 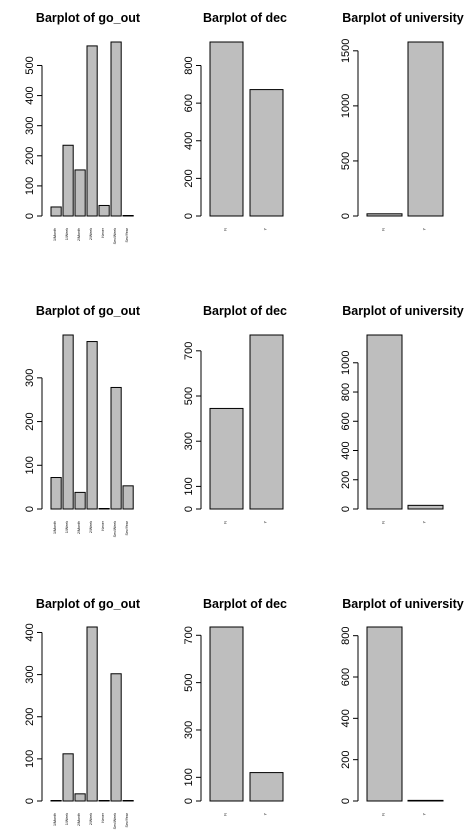 I want to click on barplot-panel-2: Barplot of dec 0 200 400 600 800 N Y, so click(x=235, y=121).